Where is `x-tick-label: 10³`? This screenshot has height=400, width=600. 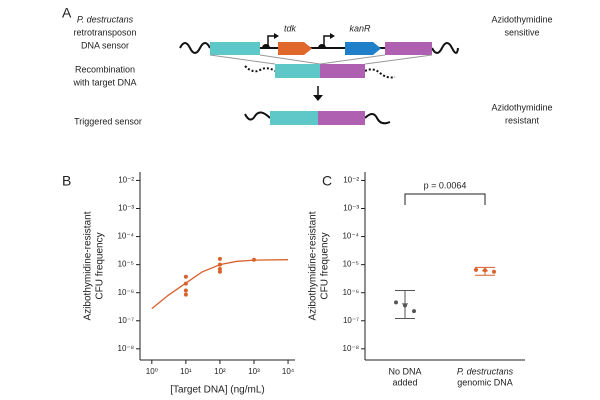
x-tick-label: 10³ is located at coordinates (254, 371).